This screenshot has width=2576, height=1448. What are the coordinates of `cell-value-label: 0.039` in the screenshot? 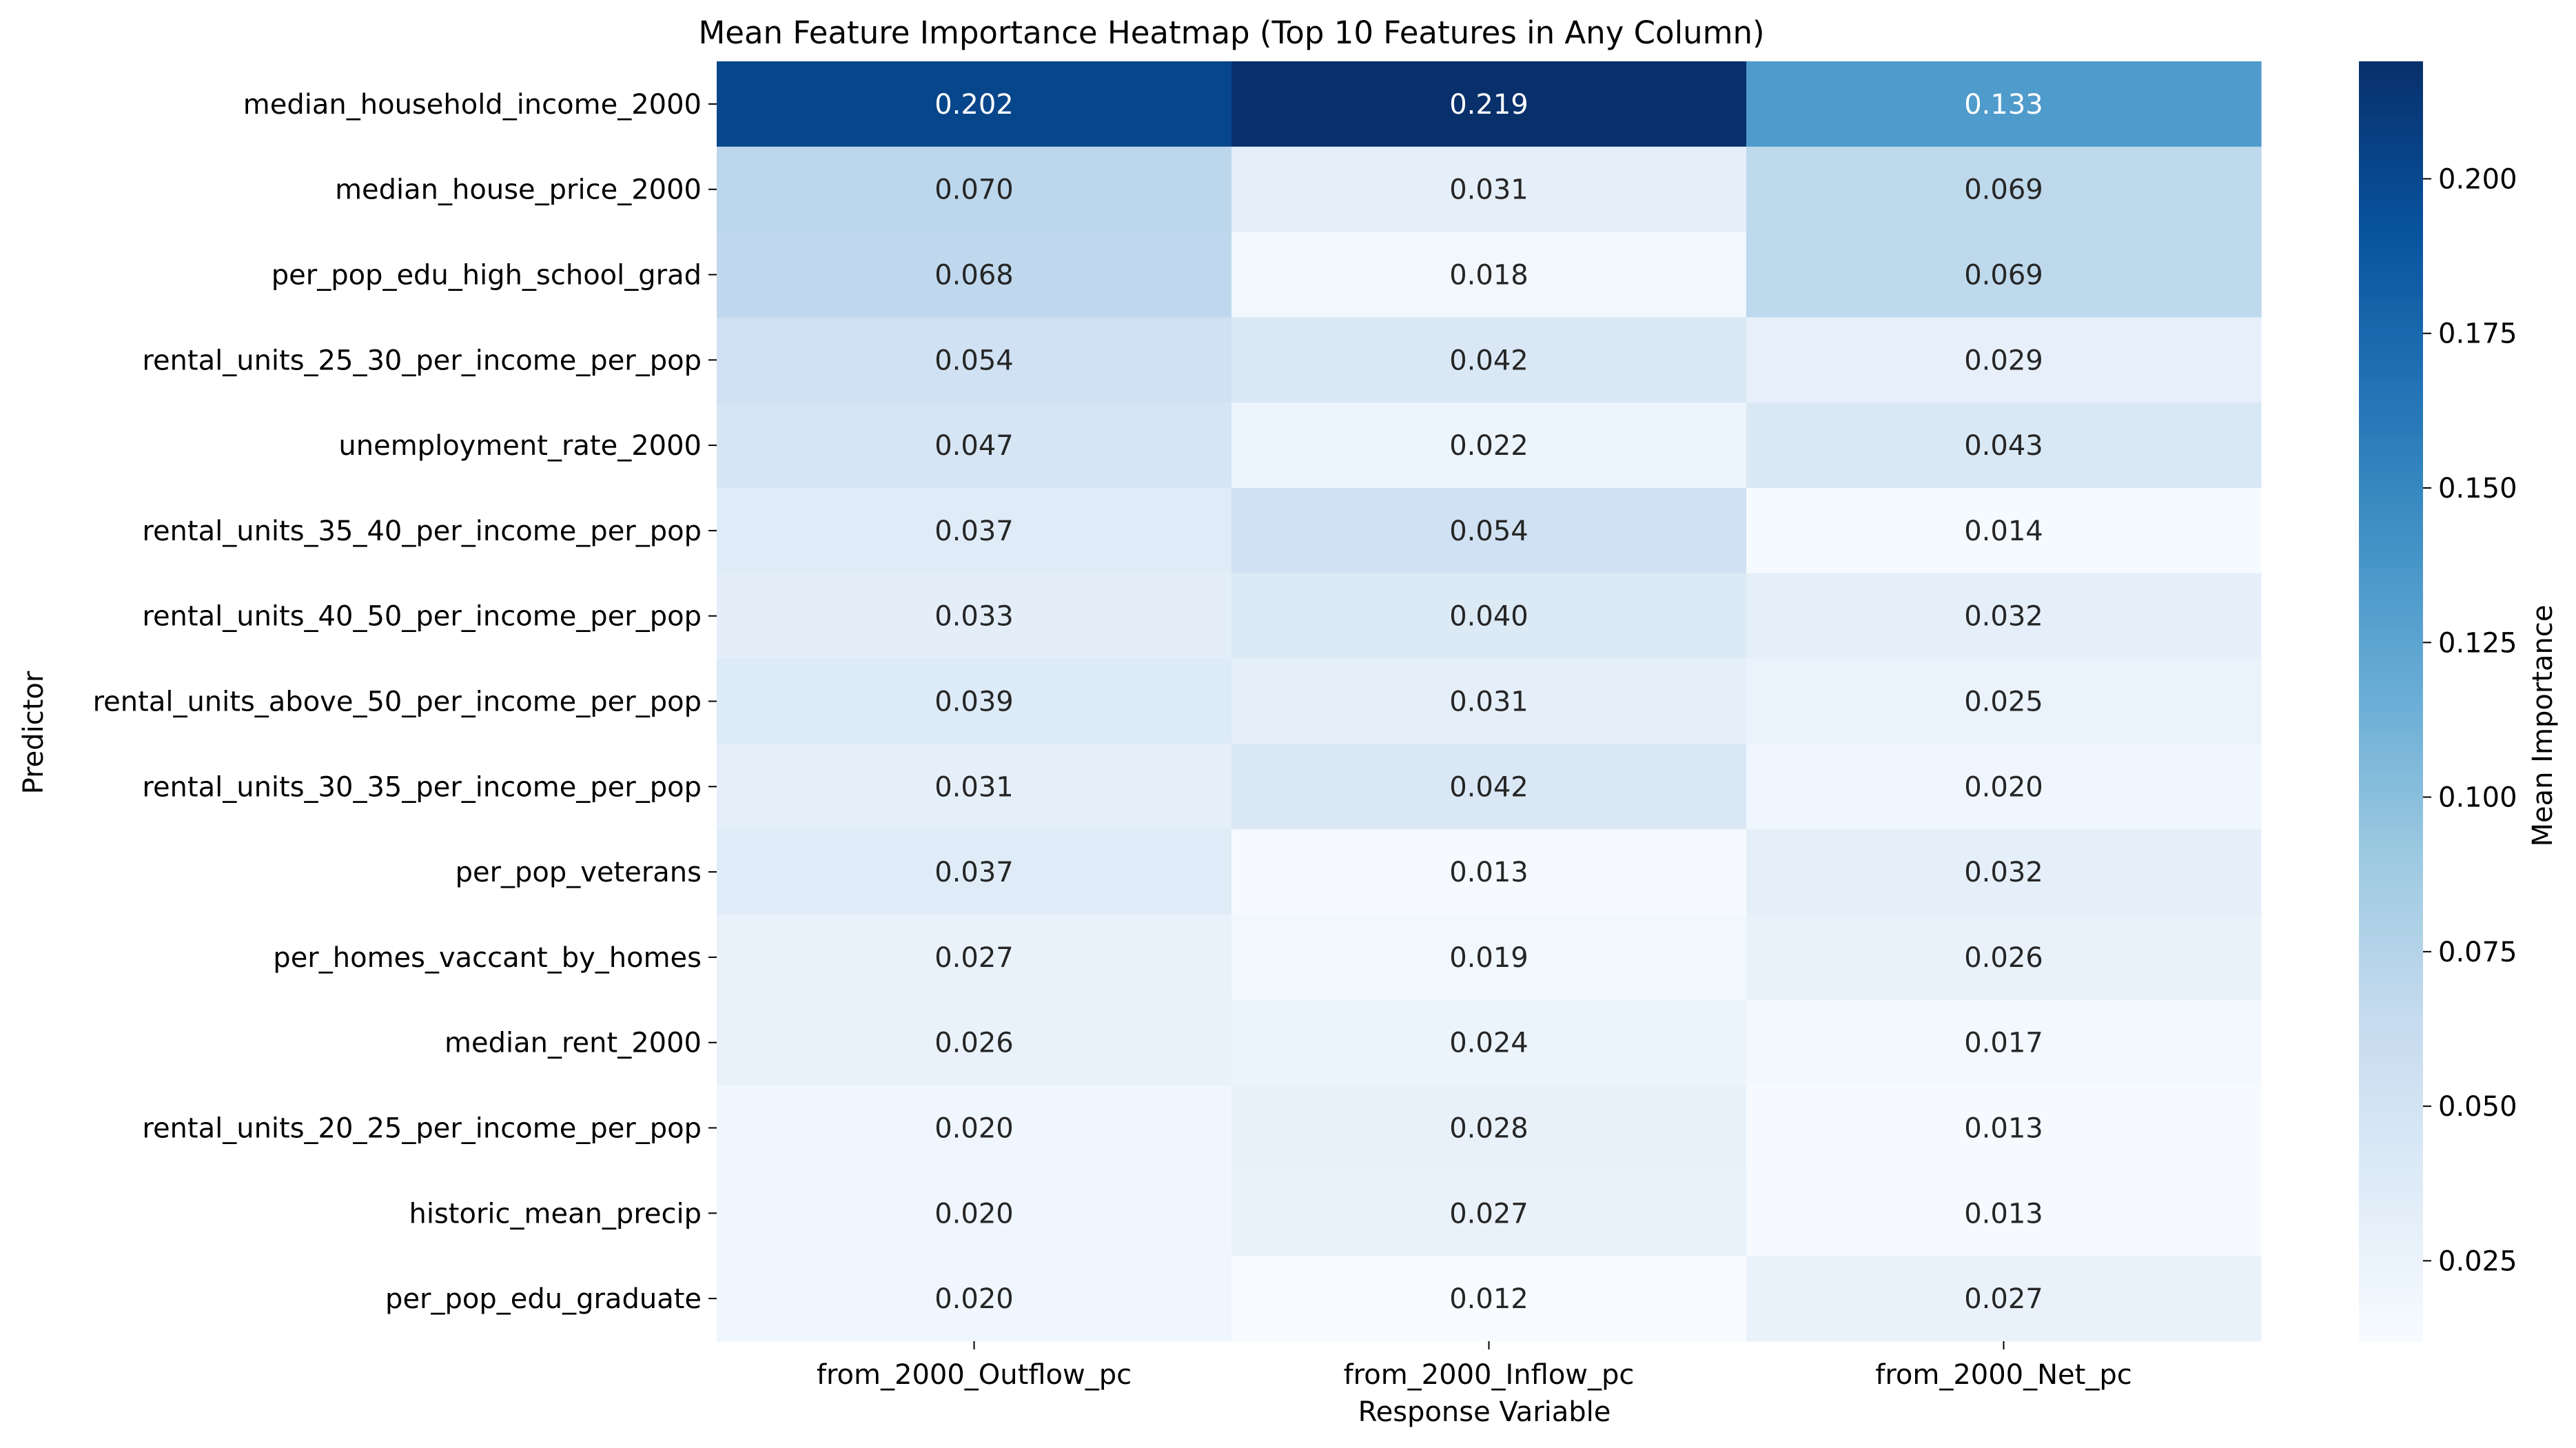 It's located at (974, 702).